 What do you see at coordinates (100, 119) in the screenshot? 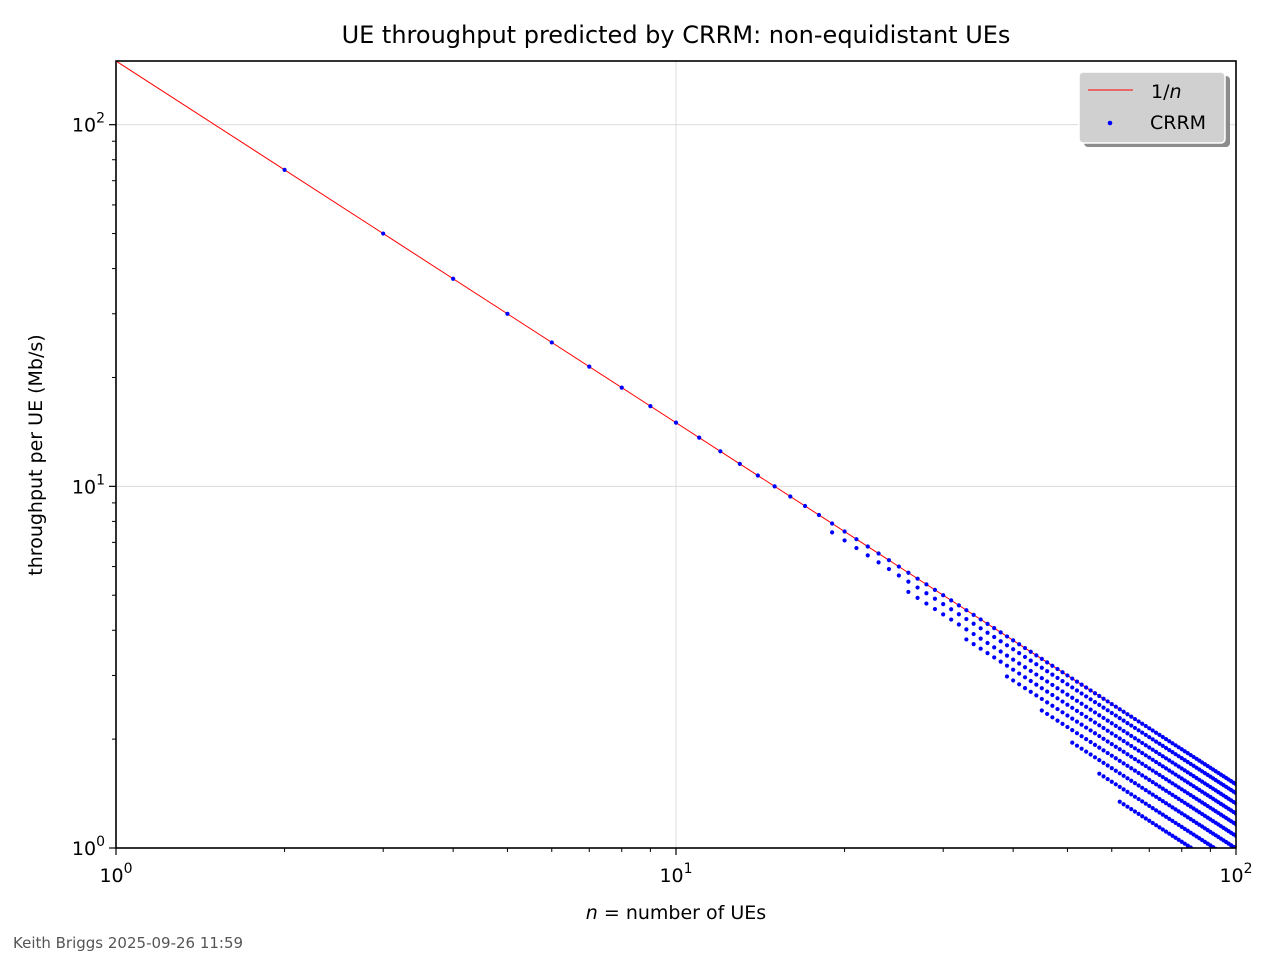
I see `y-tick-exp: 2` at bounding box center [100, 119].